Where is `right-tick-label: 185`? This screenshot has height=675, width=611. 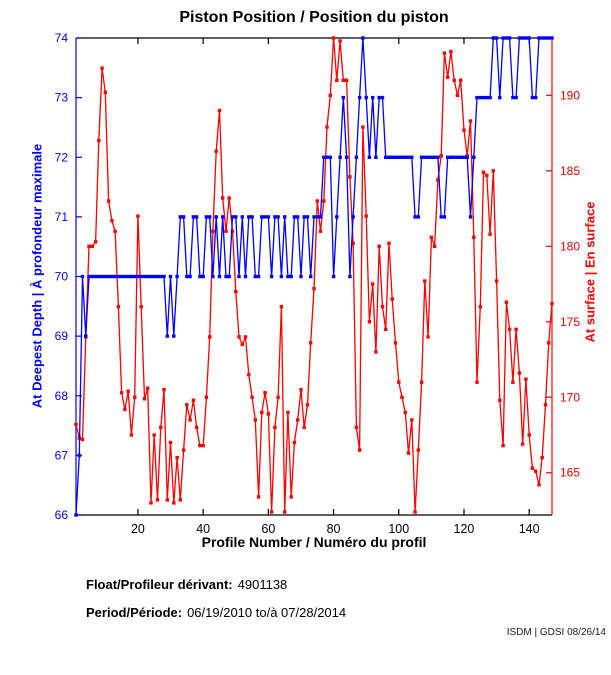 right-tick-label: 185 is located at coordinates (570, 171).